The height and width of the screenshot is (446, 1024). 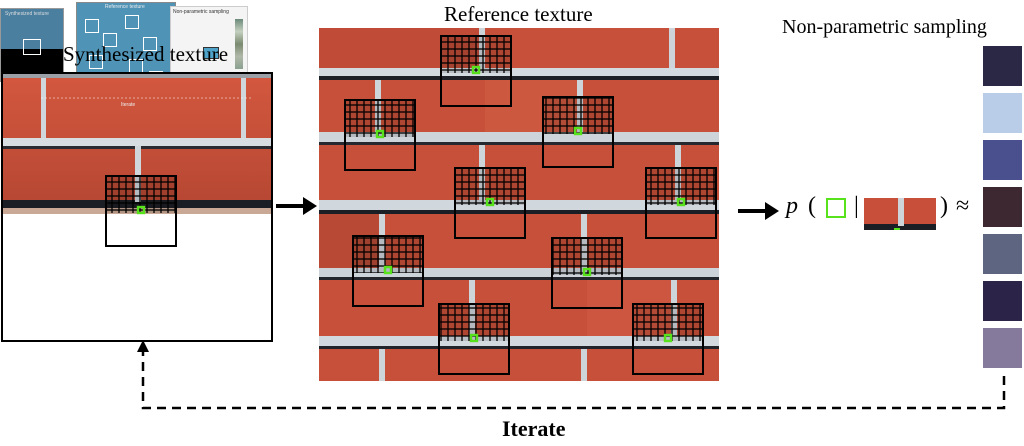 I want to click on thumb-np: Non-parametric sampling, so click(x=209, y=40).